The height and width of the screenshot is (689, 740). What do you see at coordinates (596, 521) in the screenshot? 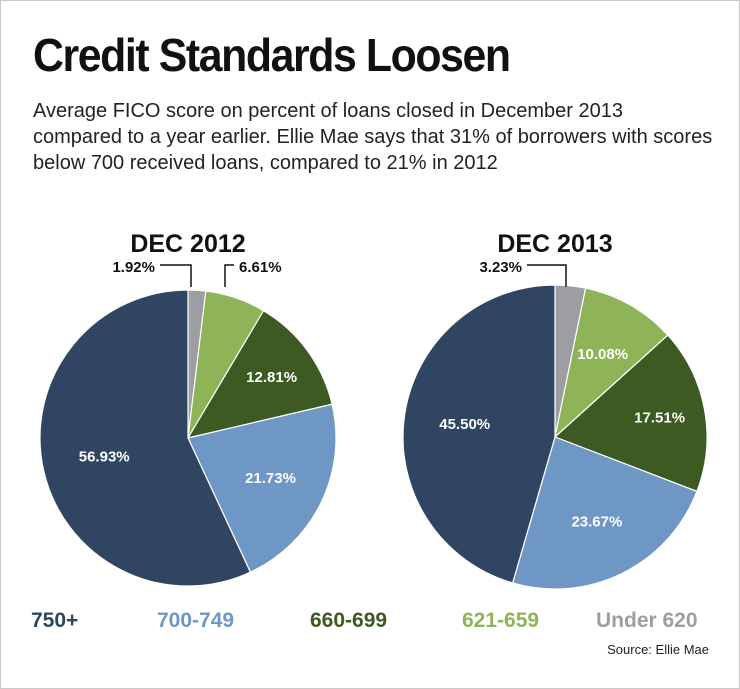
I see `slice-label-700-749: 23.67%` at bounding box center [596, 521].